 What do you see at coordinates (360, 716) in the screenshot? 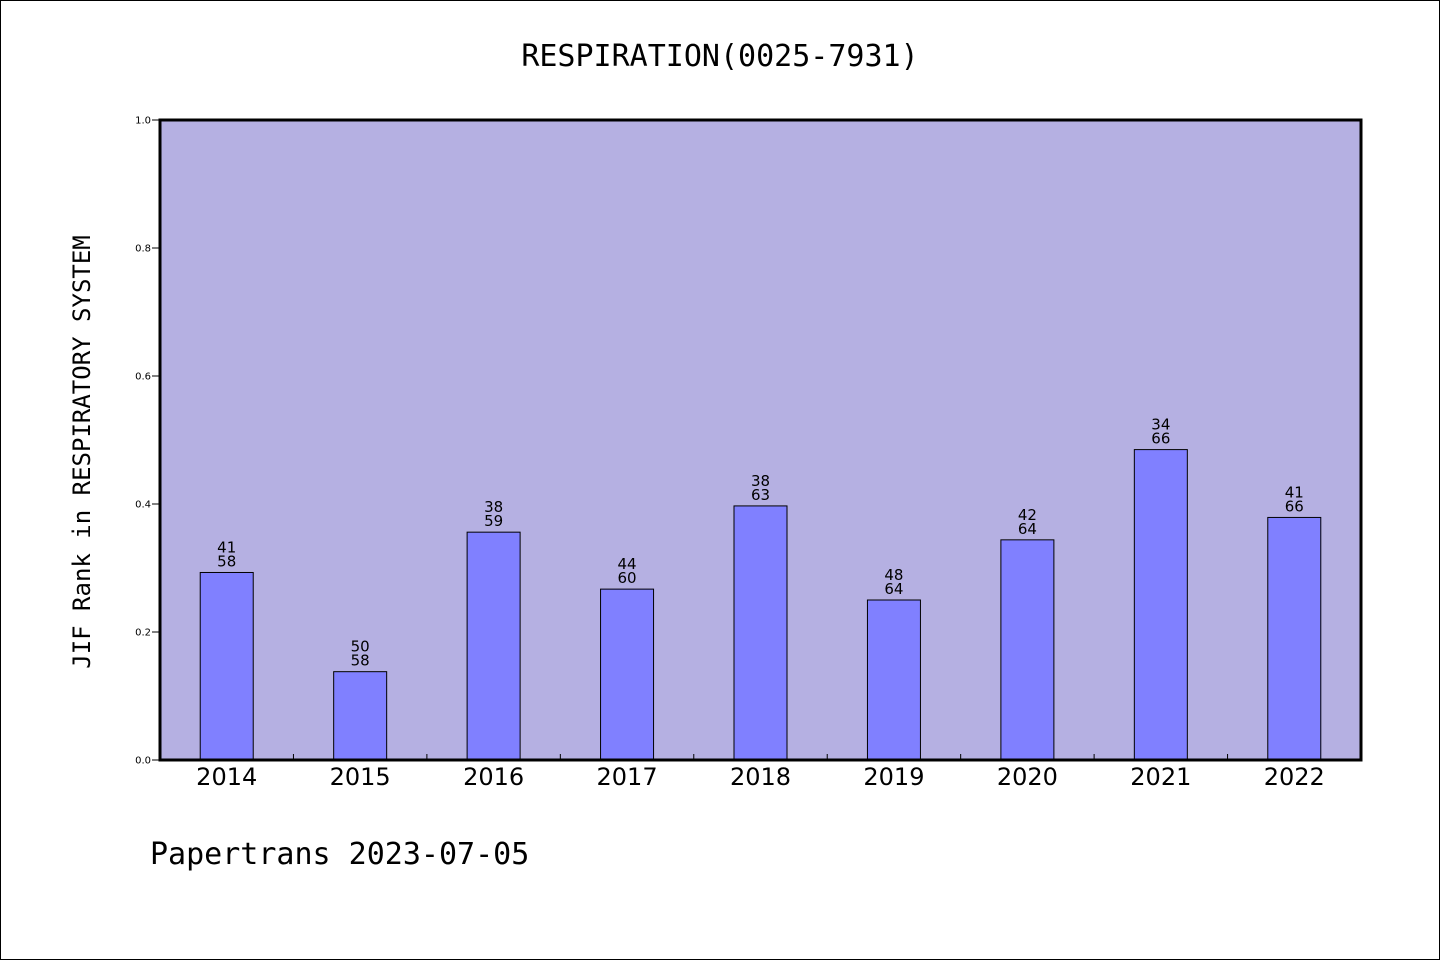
I see `bar-2015` at bounding box center [360, 716].